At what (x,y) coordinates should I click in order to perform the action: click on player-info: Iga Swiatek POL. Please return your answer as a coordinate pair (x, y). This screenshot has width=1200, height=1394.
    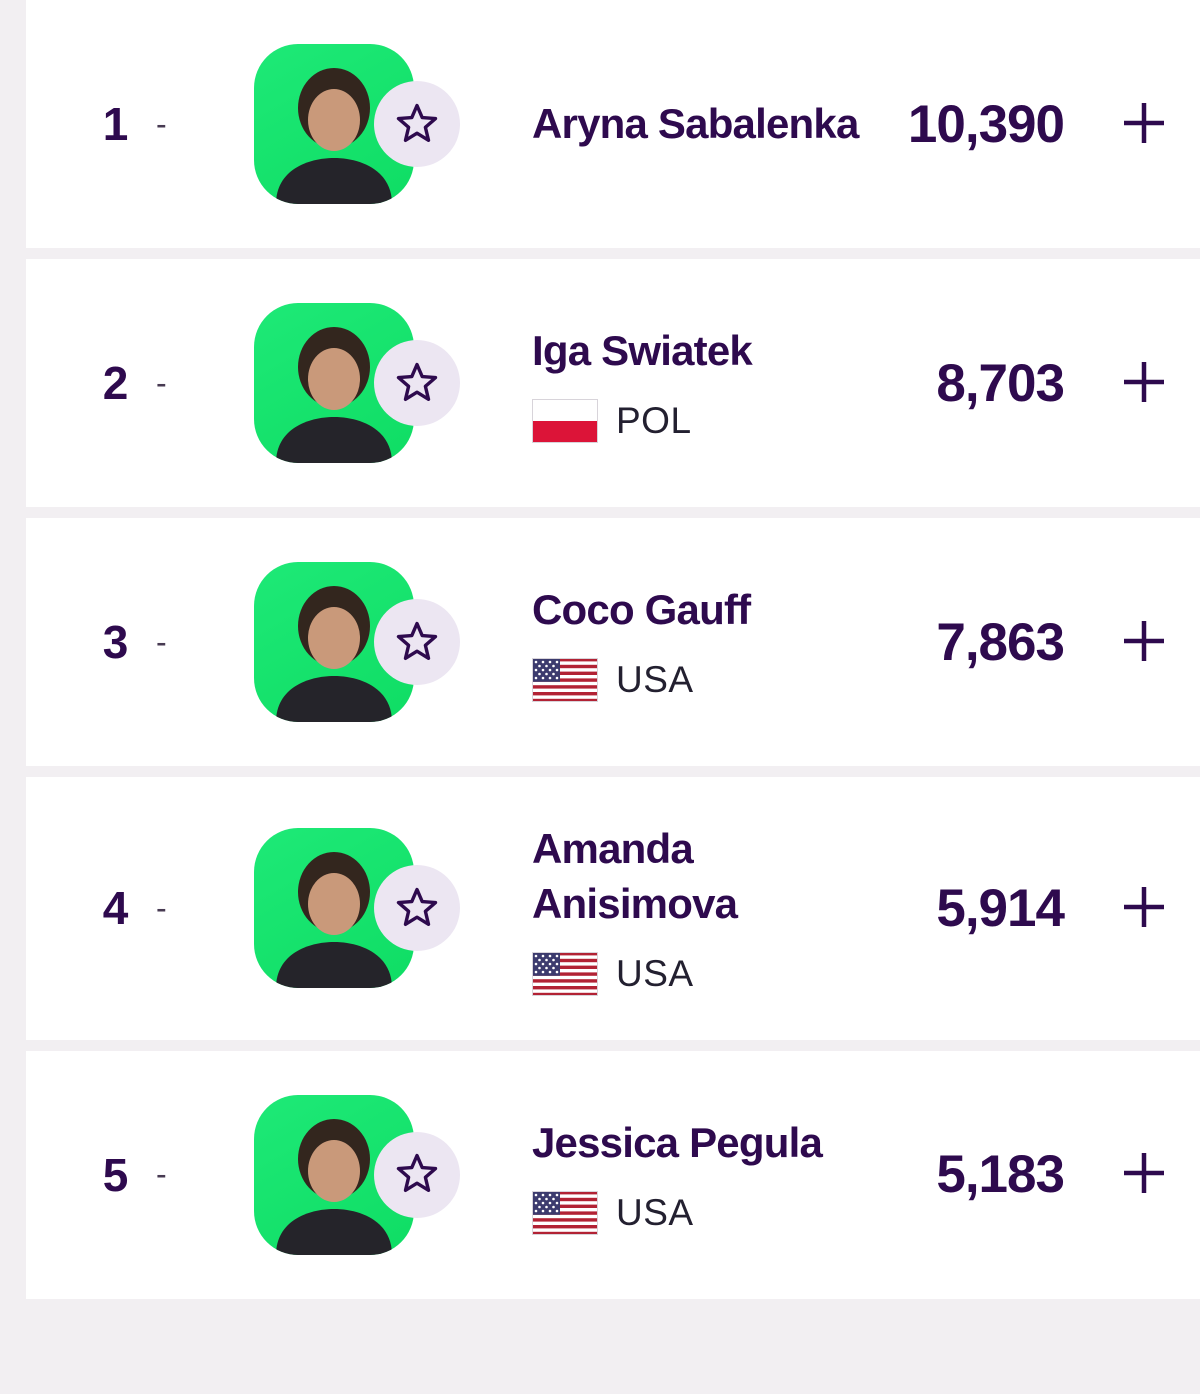
    Looking at the image, I should click on (701, 383).